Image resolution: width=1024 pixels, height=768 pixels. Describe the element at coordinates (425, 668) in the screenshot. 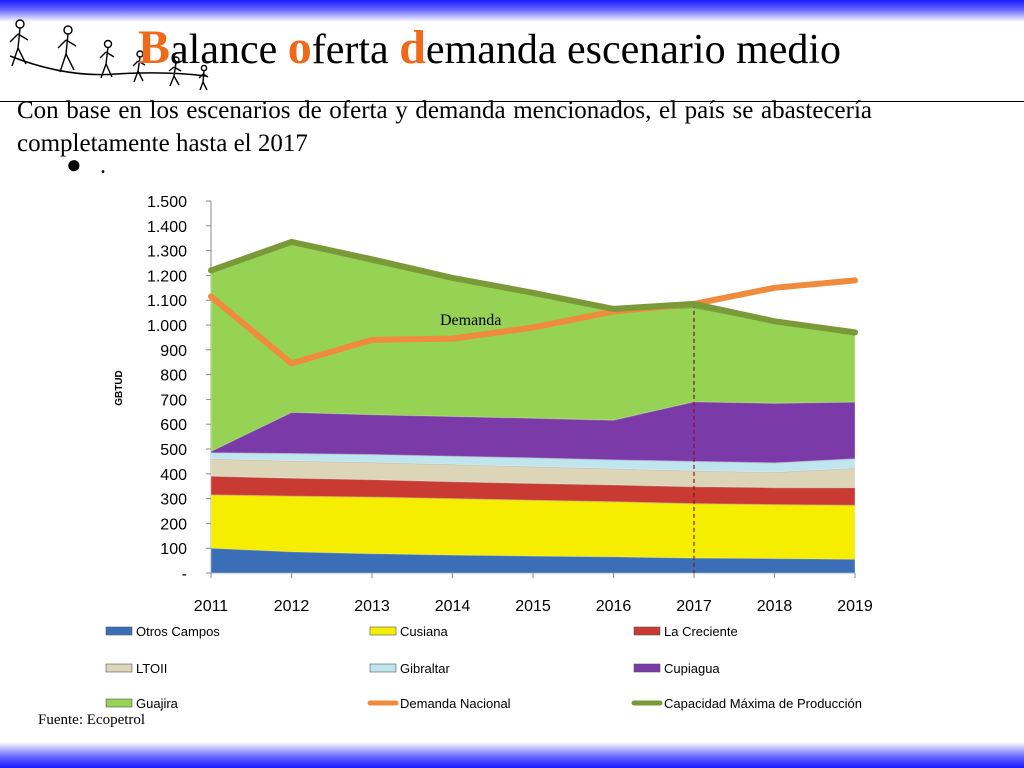

I see `legend-label-gibraltar: Gibraltar` at that location.